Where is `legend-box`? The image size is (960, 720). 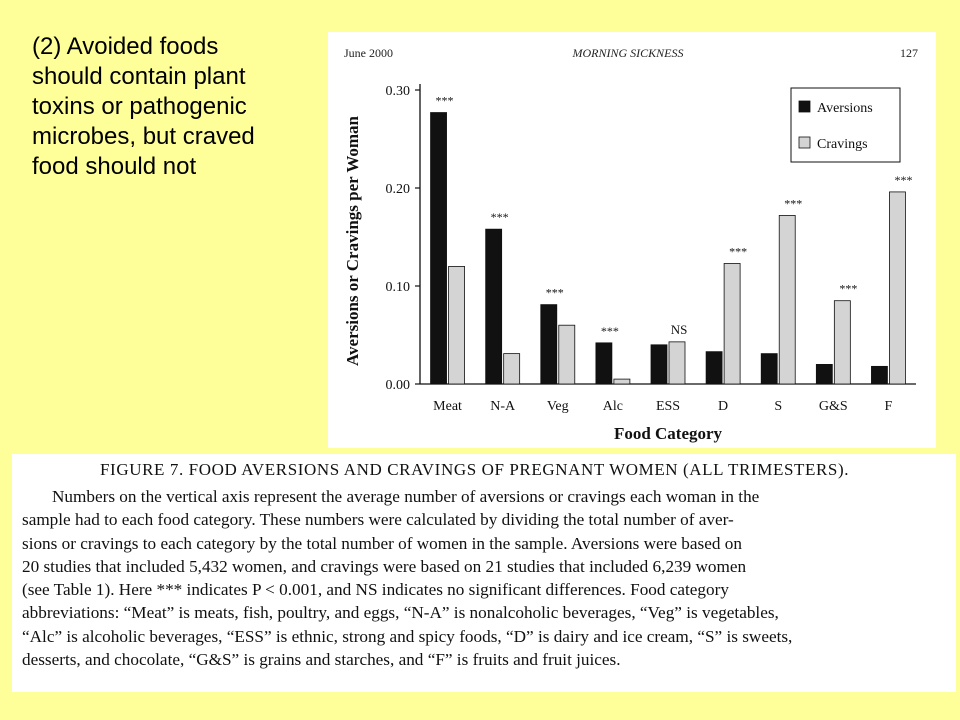 legend-box is located at coordinates (845, 125).